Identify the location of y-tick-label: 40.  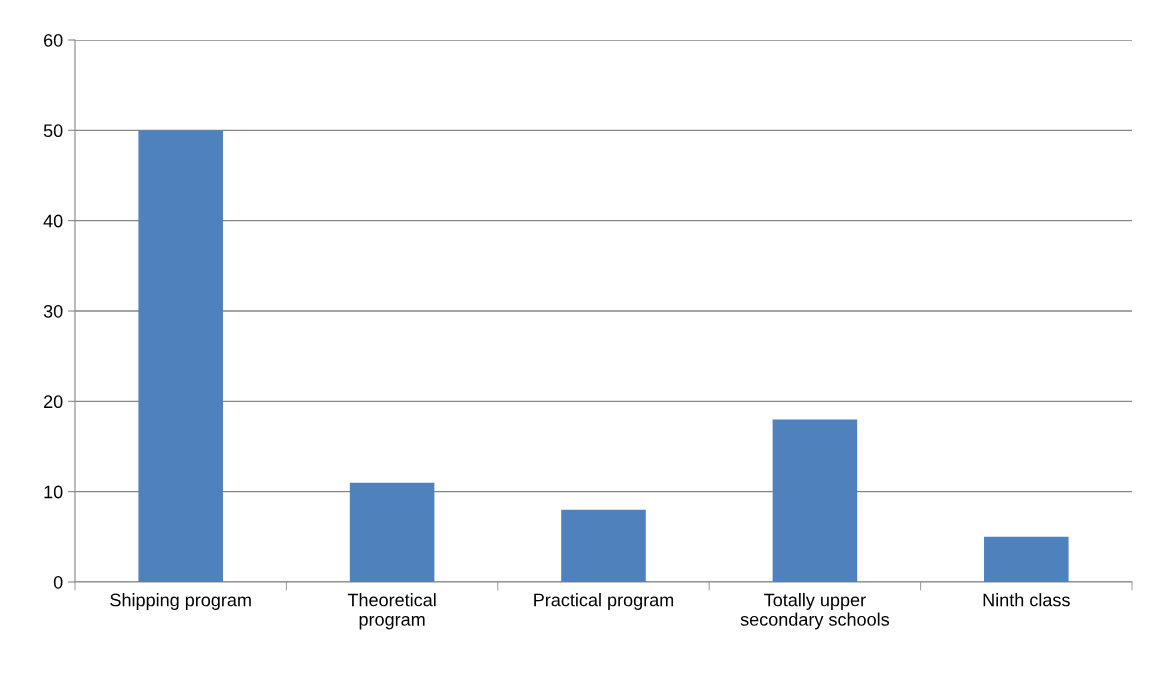
(53, 221).